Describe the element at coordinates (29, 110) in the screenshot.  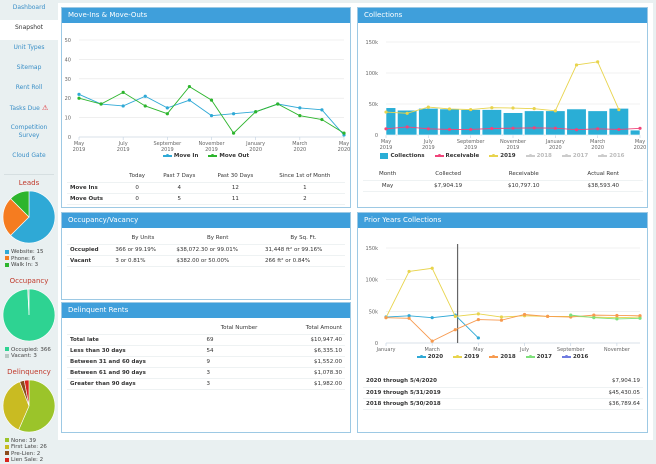
I see `nav-tasks-due: Tasks Due ⚠` at that location.